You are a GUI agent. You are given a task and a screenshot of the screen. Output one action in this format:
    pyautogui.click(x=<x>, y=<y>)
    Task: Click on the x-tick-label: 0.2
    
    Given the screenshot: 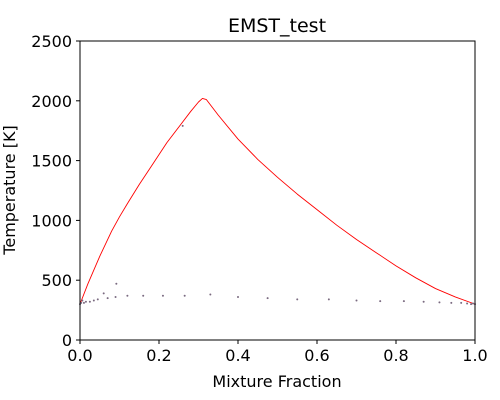 What is the action you would take?
    pyautogui.click(x=158, y=355)
    